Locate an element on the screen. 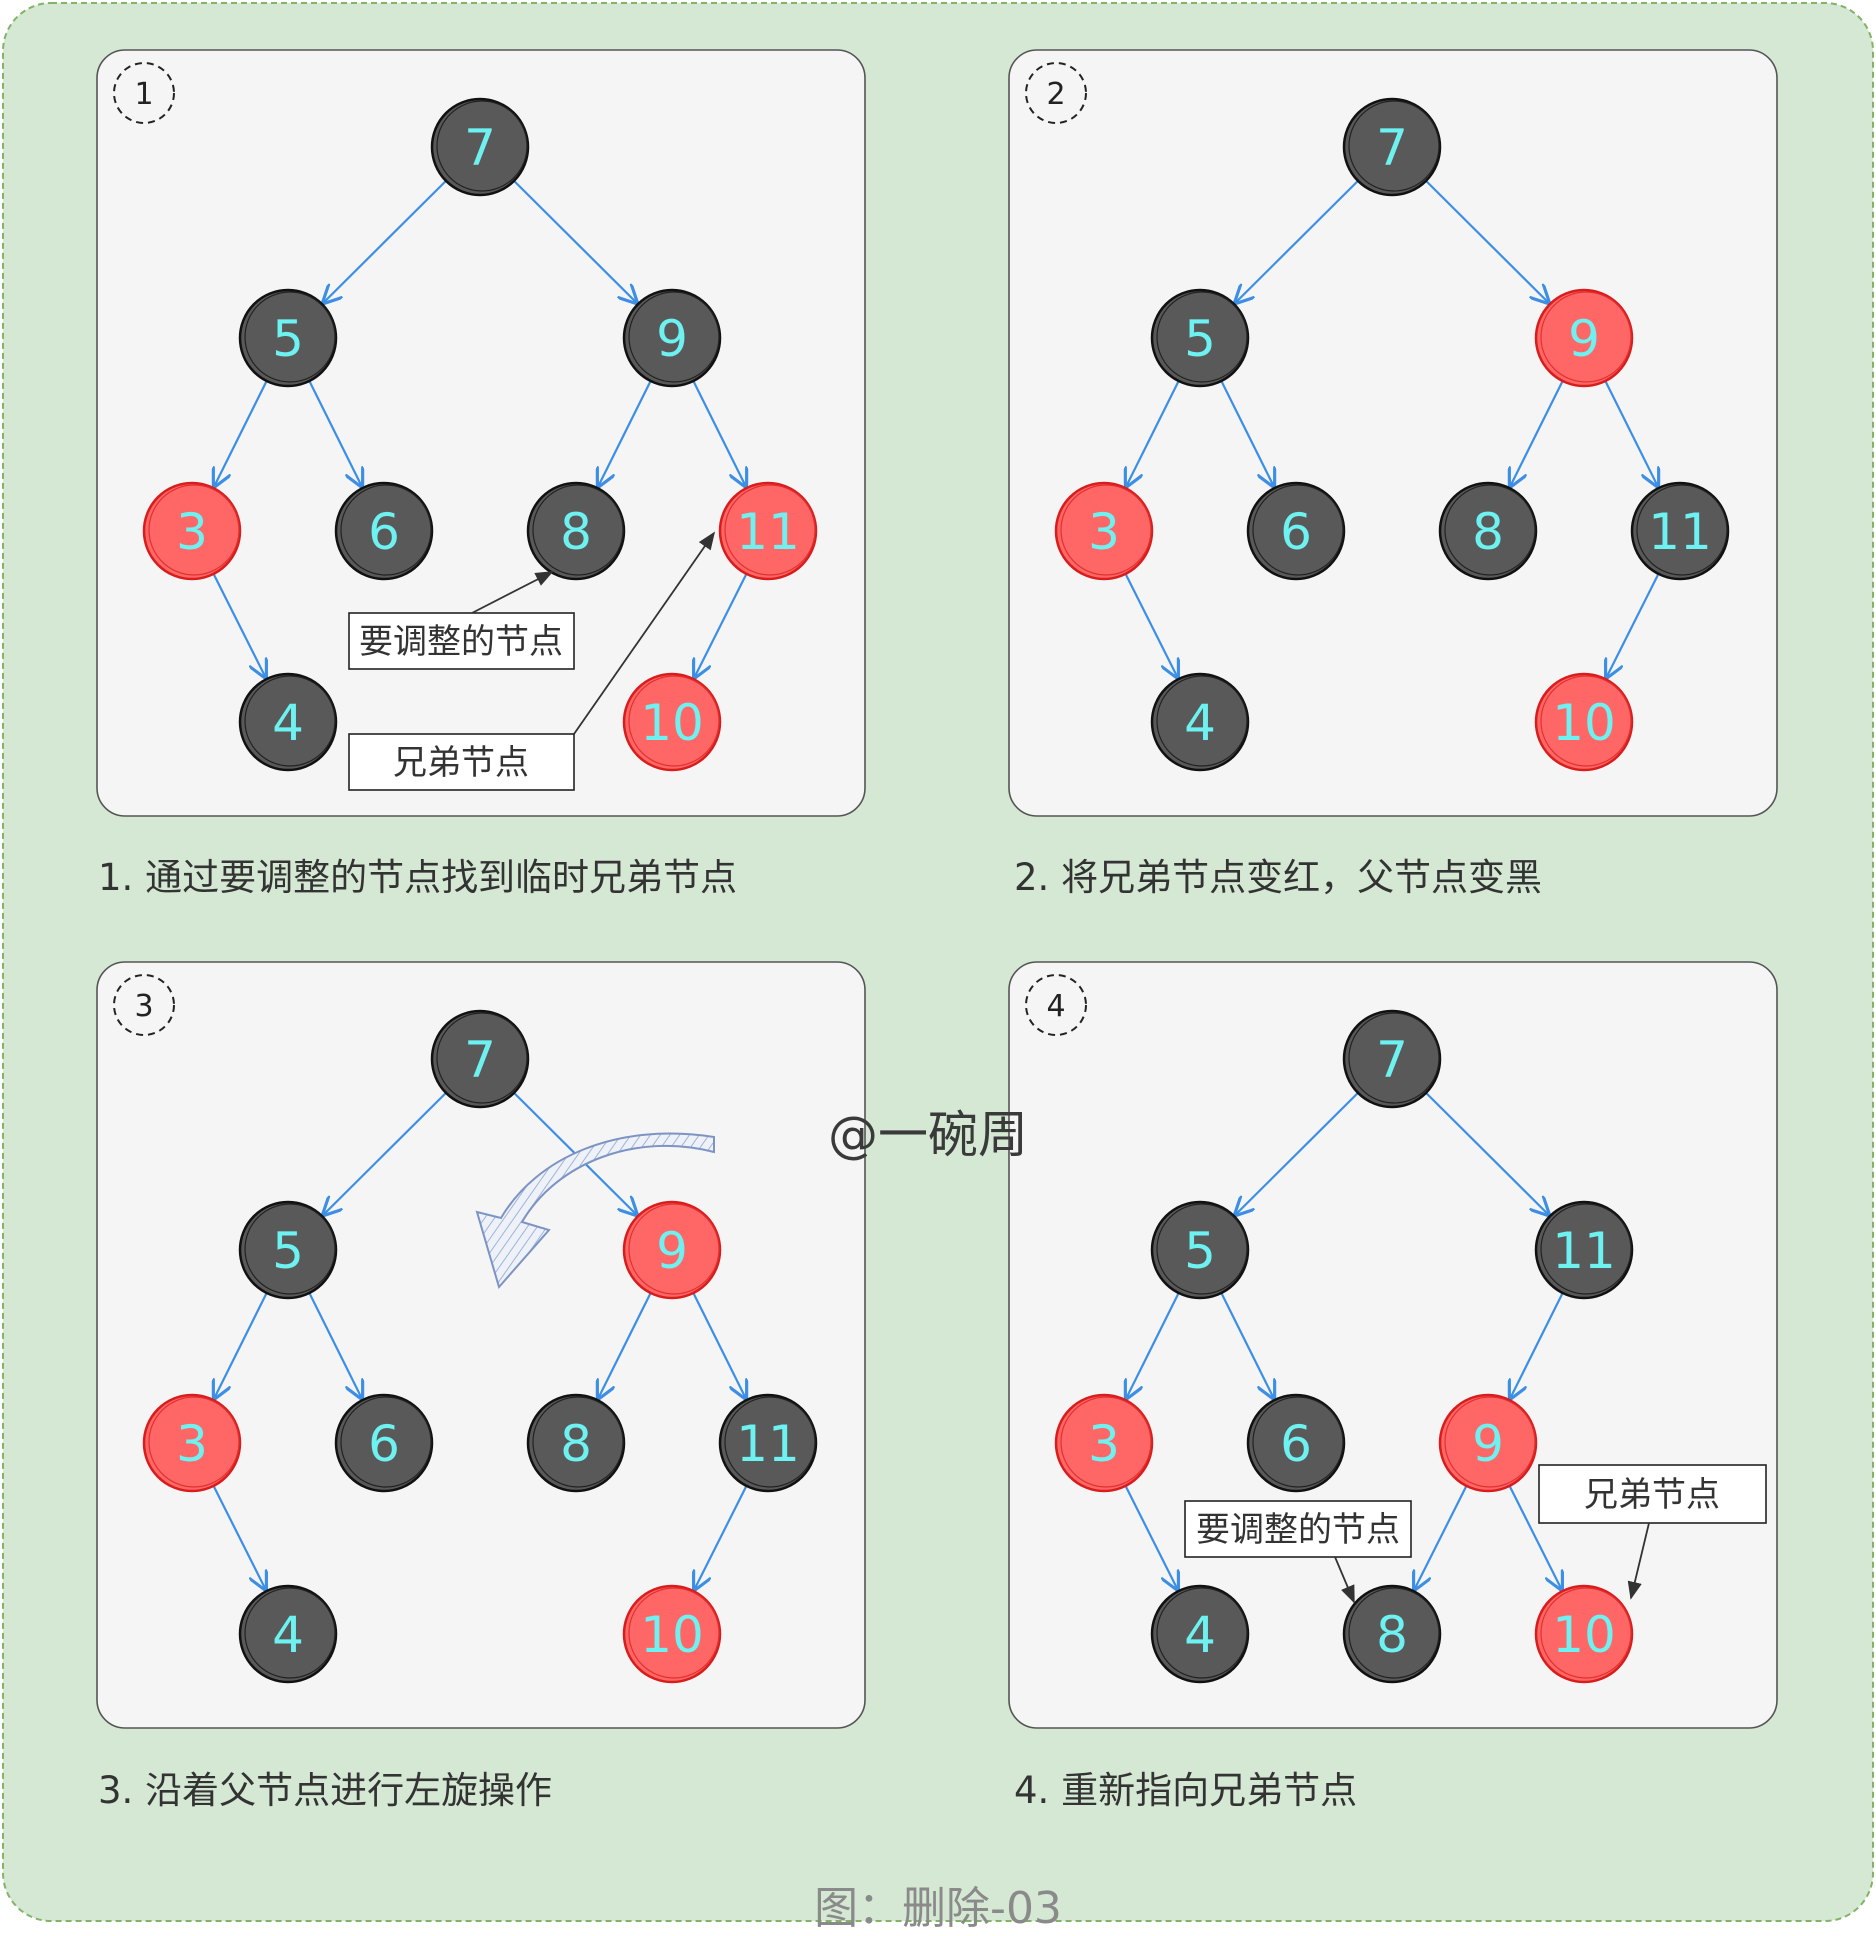 The image size is (1876, 1936). step-badge-label: 2 is located at coordinates (1055, 94).